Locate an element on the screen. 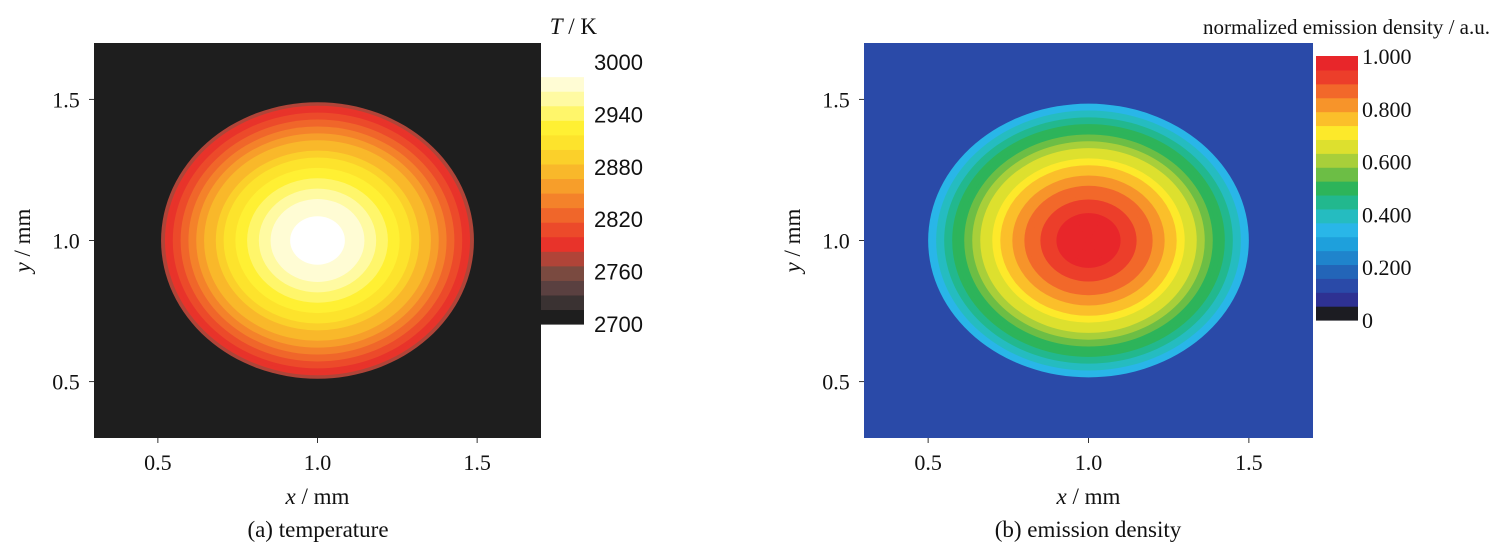 This screenshot has height=552, width=1495. colorbar-title: normalized emission density / a.u. is located at coordinates (1346, 27).